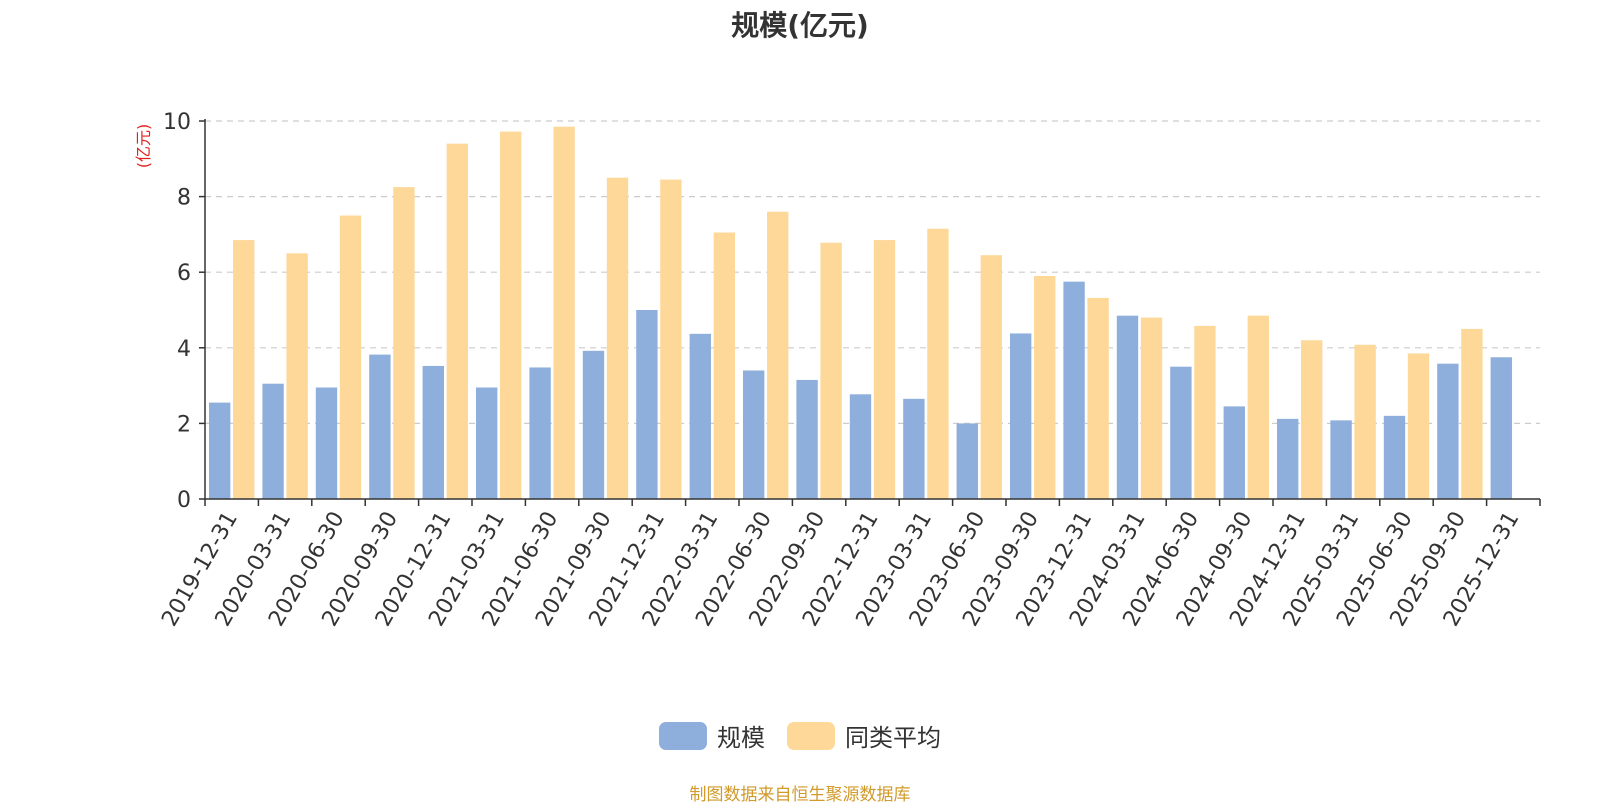 This screenshot has height=805, width=1600. Describe the element at coordinates (184, 500) in the screenshot. I see `y-tick-label-0: 0` at that location.